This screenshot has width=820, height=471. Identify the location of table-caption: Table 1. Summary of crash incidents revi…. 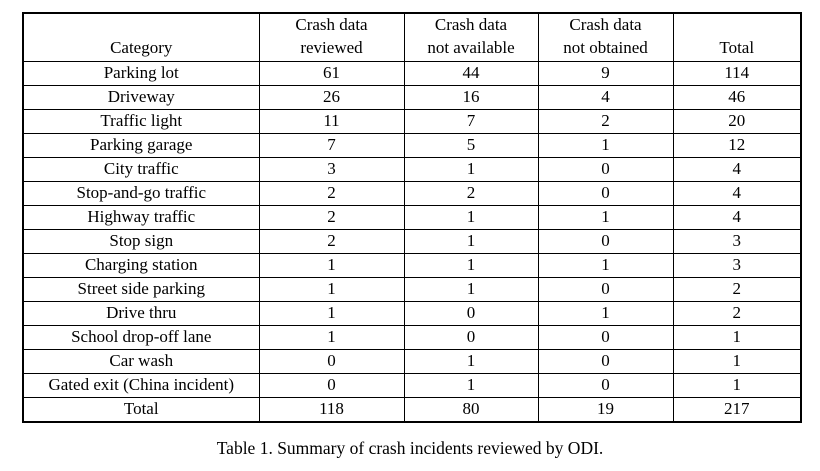
(410, 448).